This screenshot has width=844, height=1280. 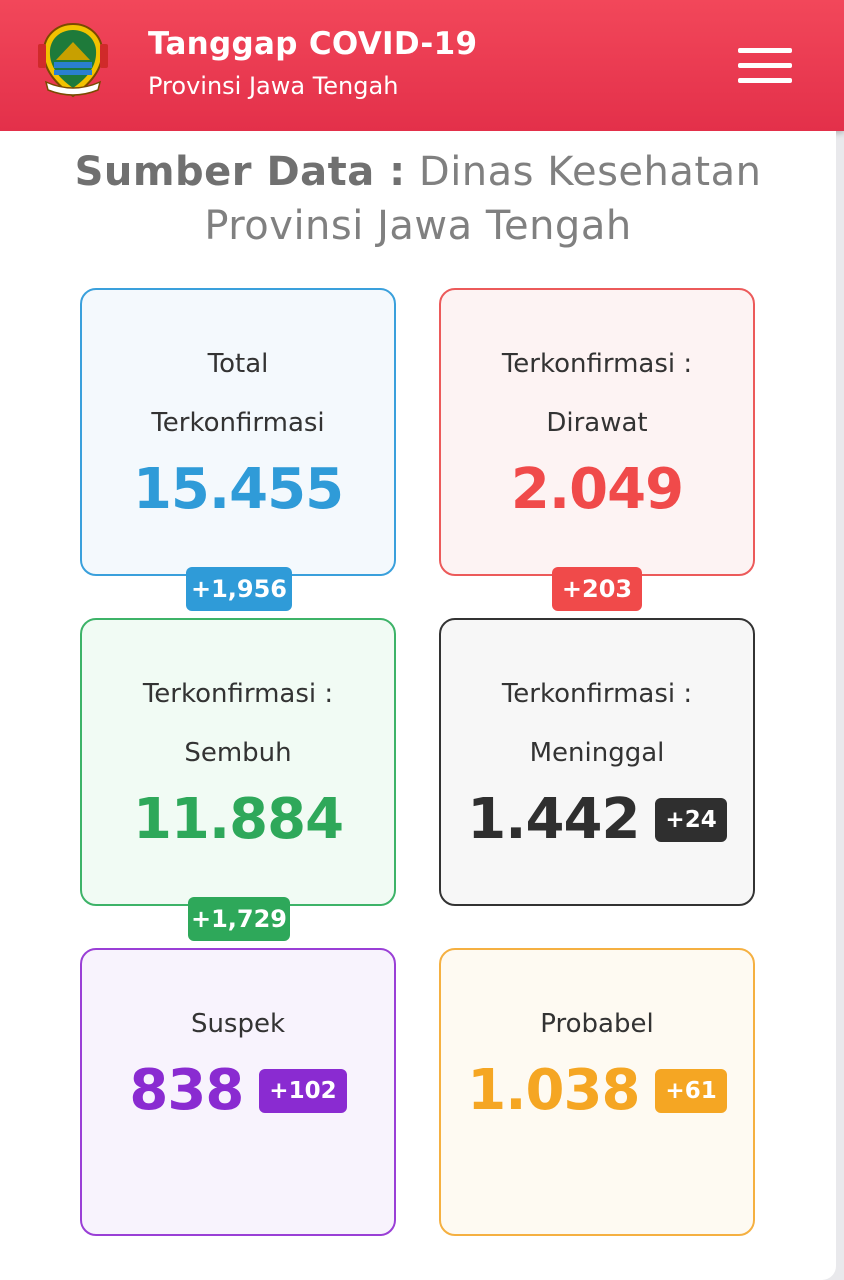 What do you see at coordinates (313, 44) in the screenshot?
I see `app-title: Tanggap COVID-19` at bounding box center [313, 44].